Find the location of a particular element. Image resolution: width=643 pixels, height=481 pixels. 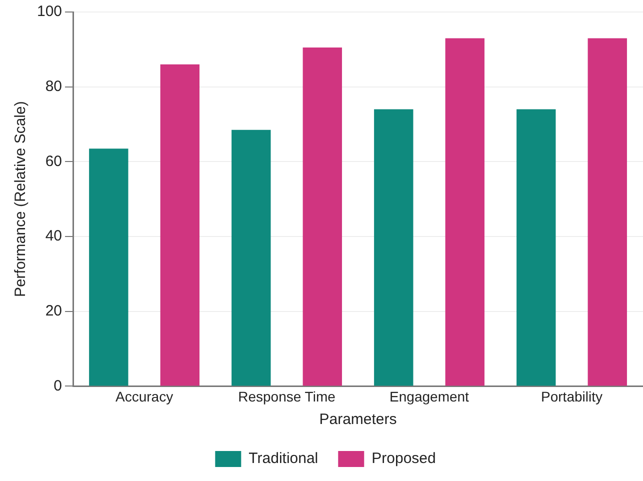

legend-label: Traditional is located at coordinates (283, 459).